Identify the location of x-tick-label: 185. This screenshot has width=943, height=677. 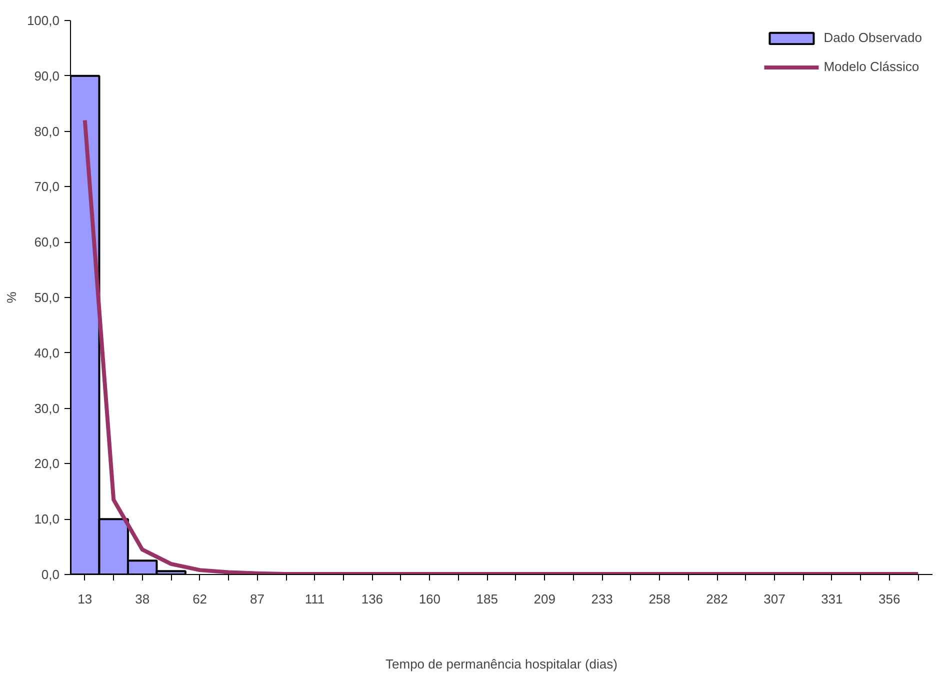
(487, 599).